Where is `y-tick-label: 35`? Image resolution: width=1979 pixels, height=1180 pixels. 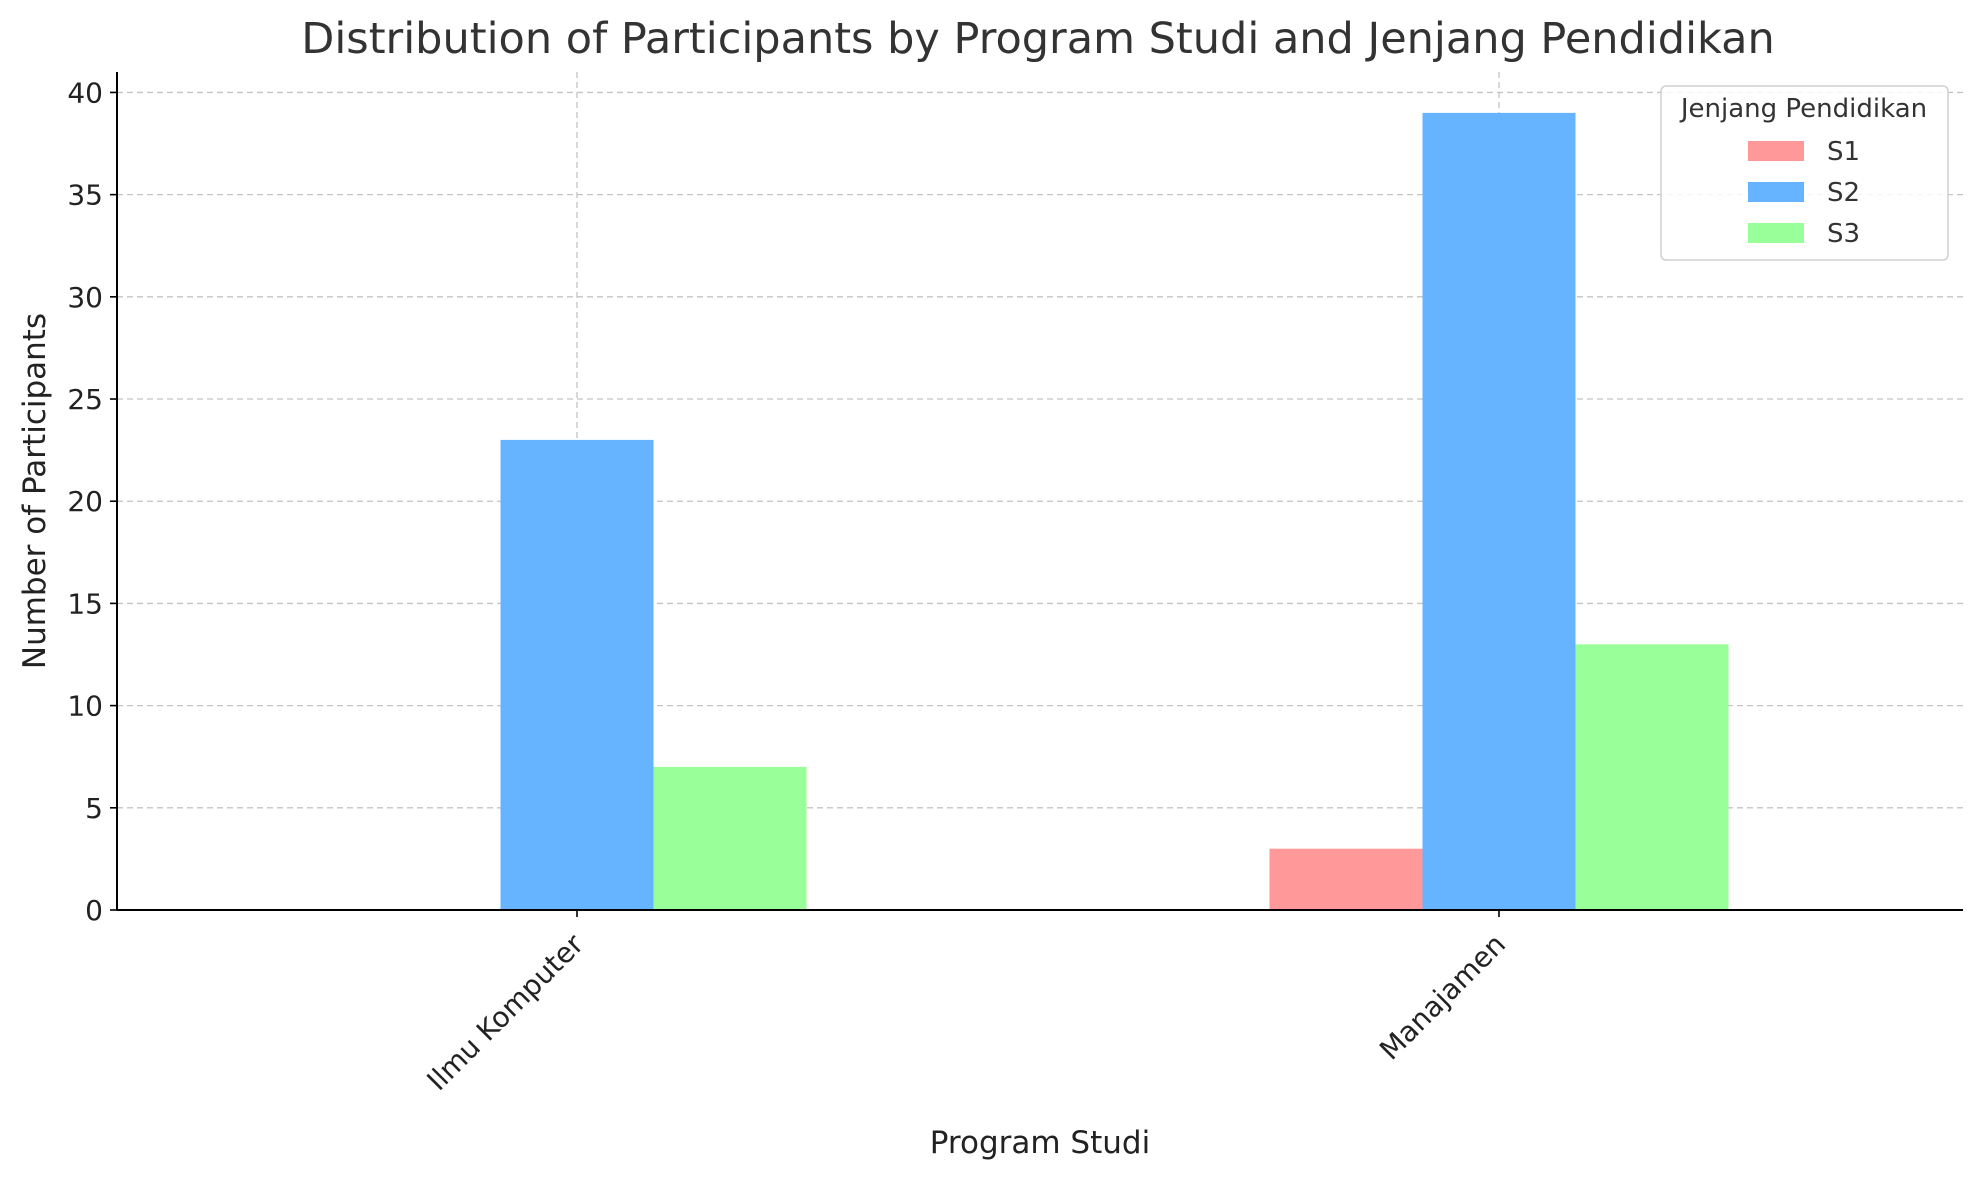
y-tick-label: 35 is located at coordinates (85, 195).